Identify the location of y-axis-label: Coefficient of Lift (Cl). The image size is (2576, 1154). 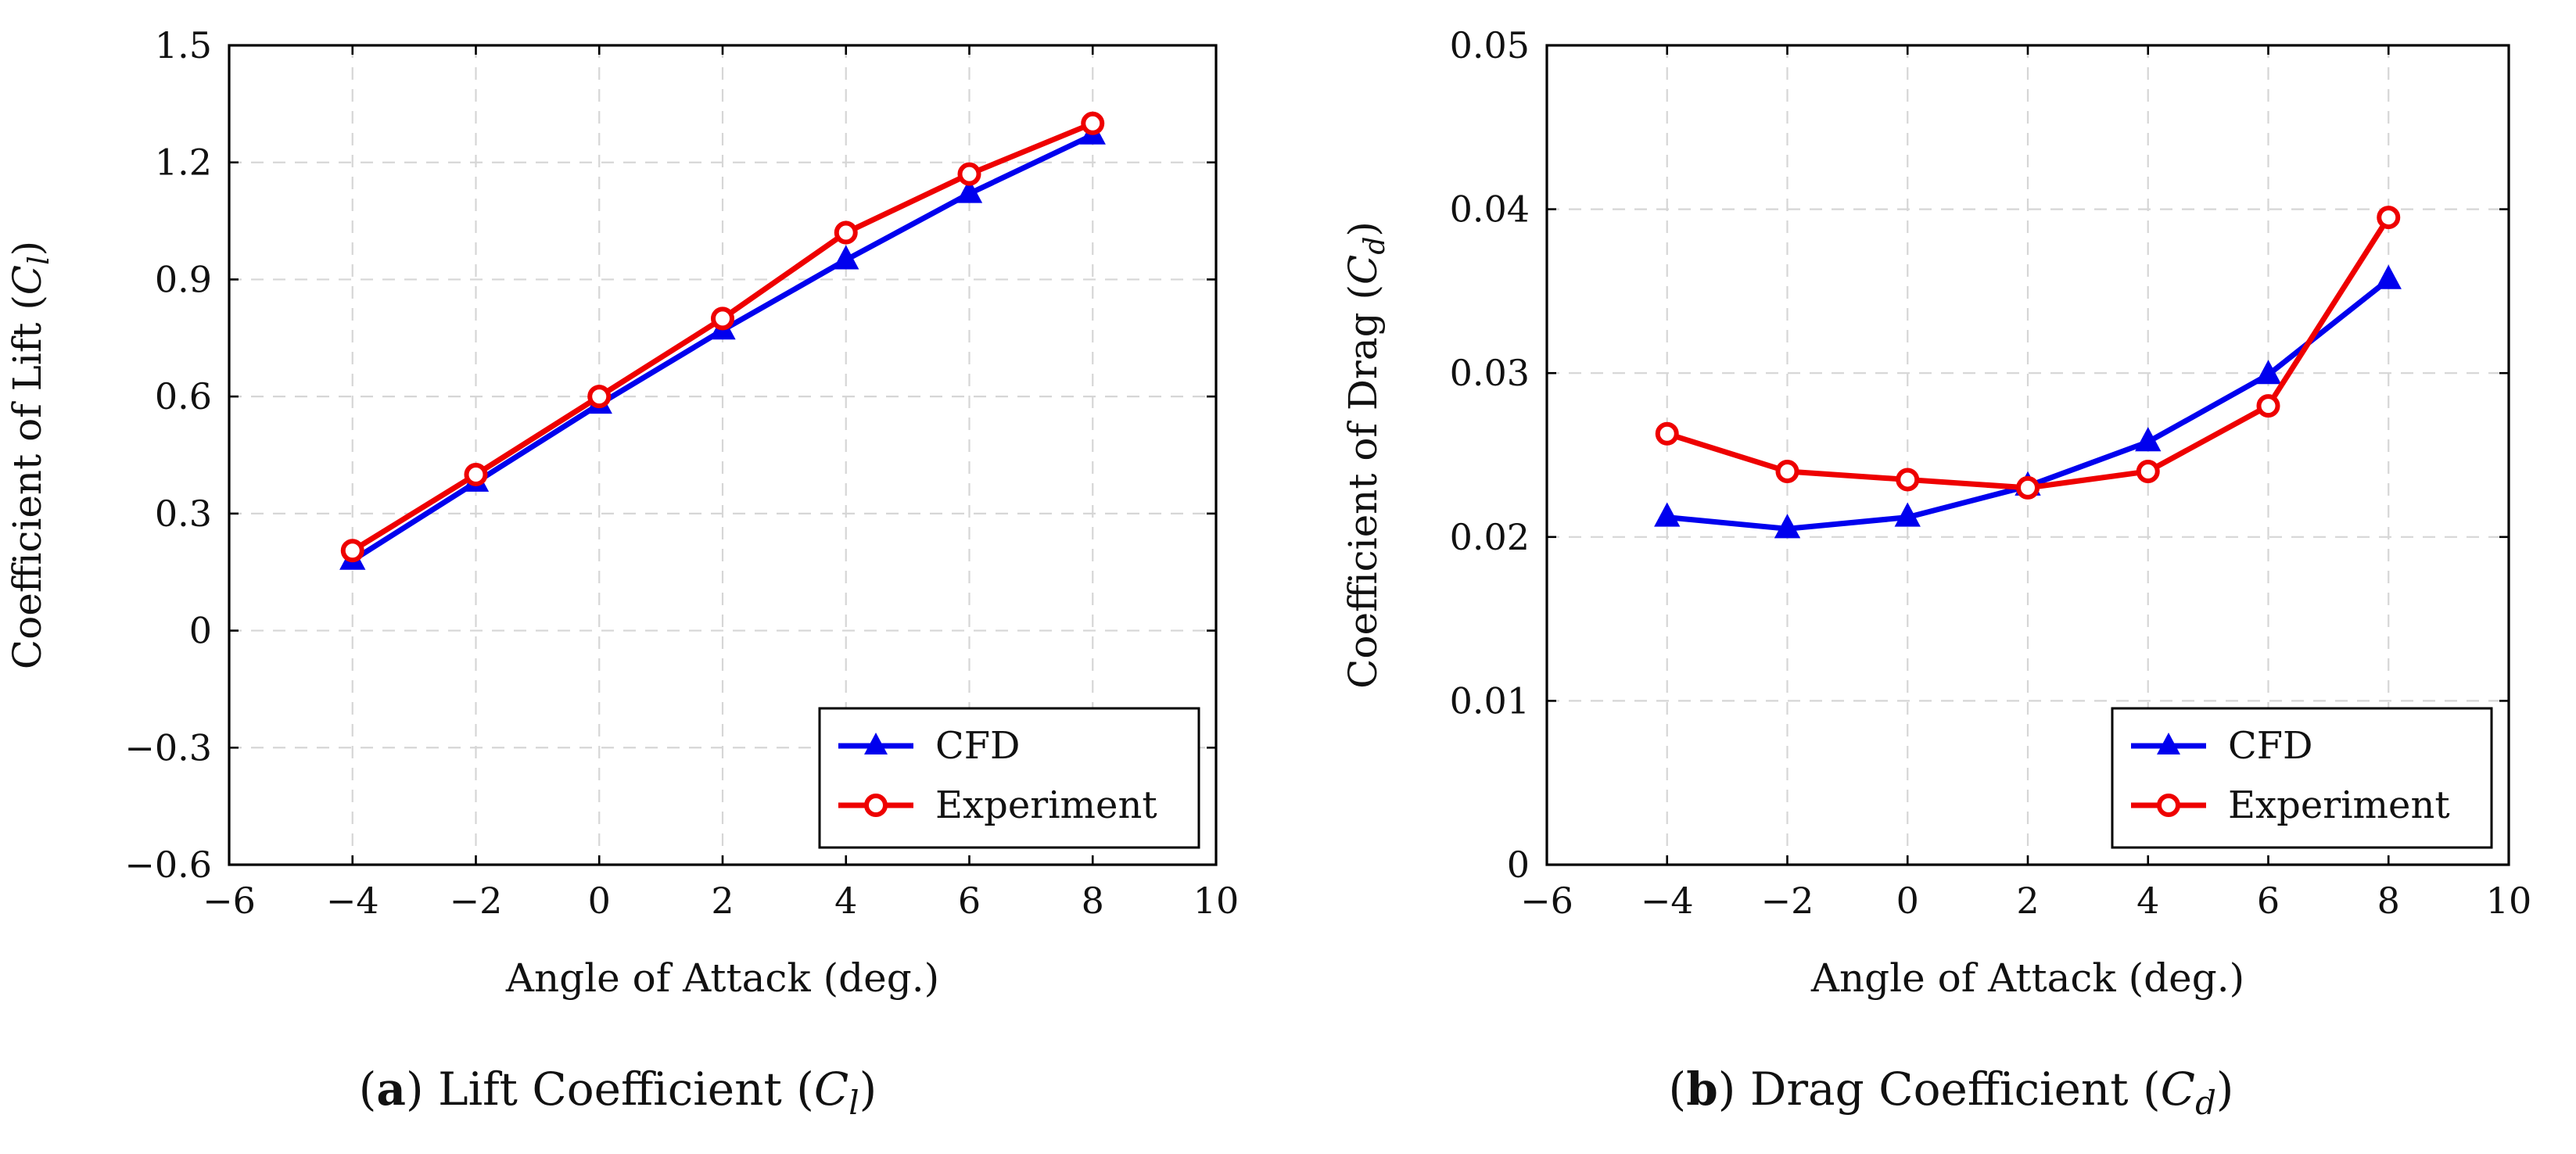
(30, 455).